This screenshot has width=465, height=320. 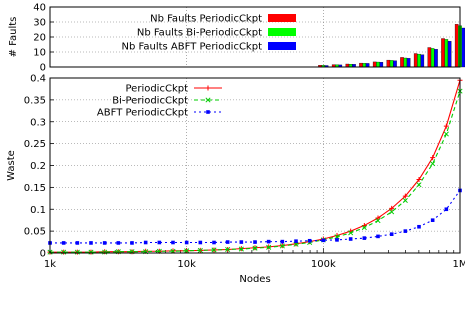 What do you see at coordinates (38, 210) in the screenshot?
I see `waste-ytick-label: 0.1` at bounding box center [38, 210].